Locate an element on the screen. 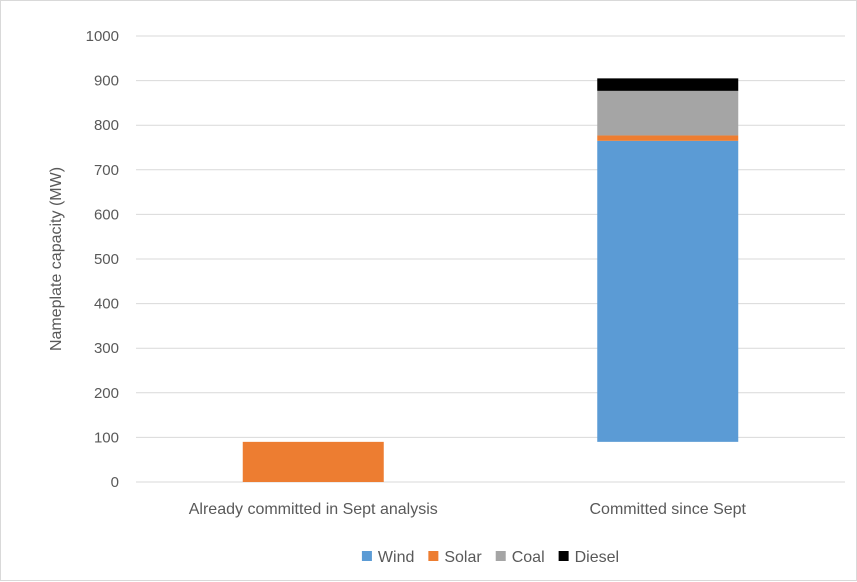  x-category-label: Already committed in Sept analysis is located at coordinates (313, 509).